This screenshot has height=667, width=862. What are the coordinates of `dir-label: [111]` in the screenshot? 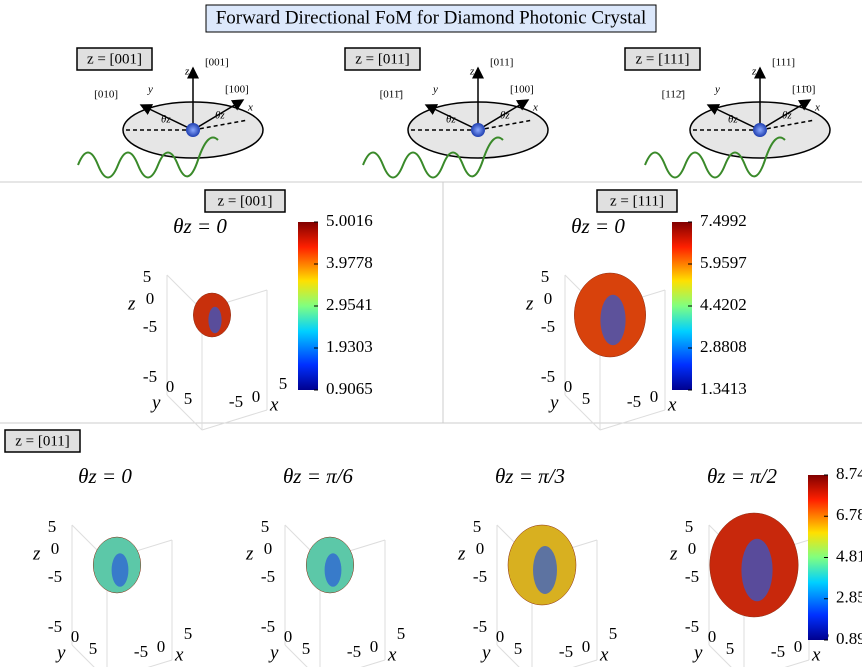 It's located at (783, 63).